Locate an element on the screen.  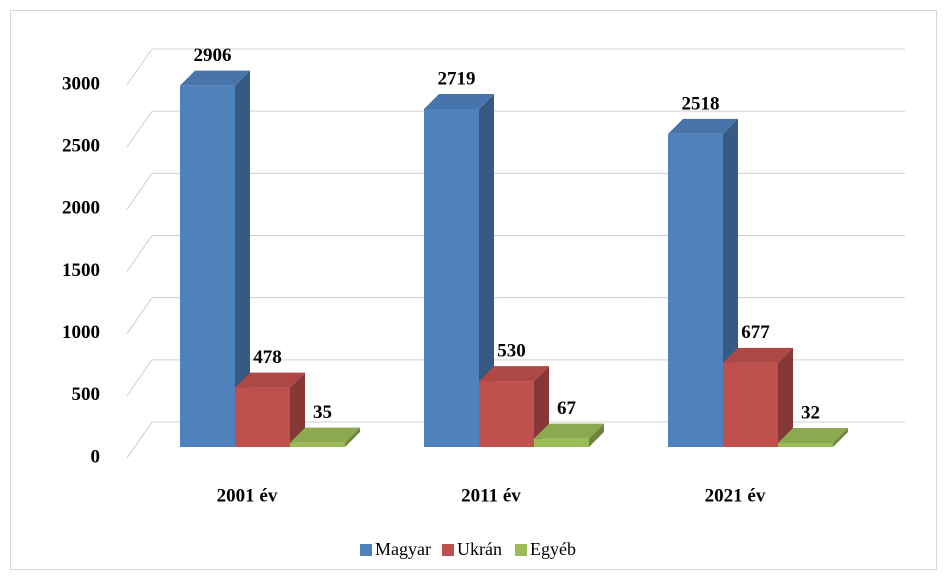
legend-label: Egyéb is located at coordinates (553, 549).